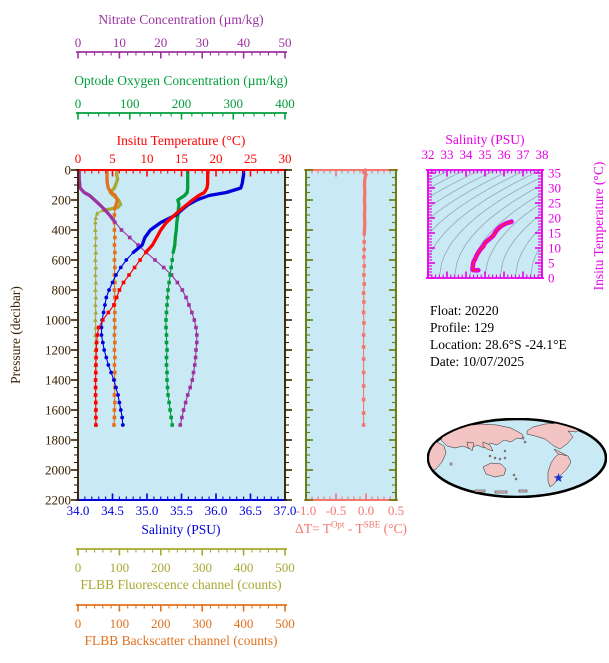  What do you see at coordinates (447, 154) in the screenshot?
I see `tick-label: 33` at bounding box center [447, 154].